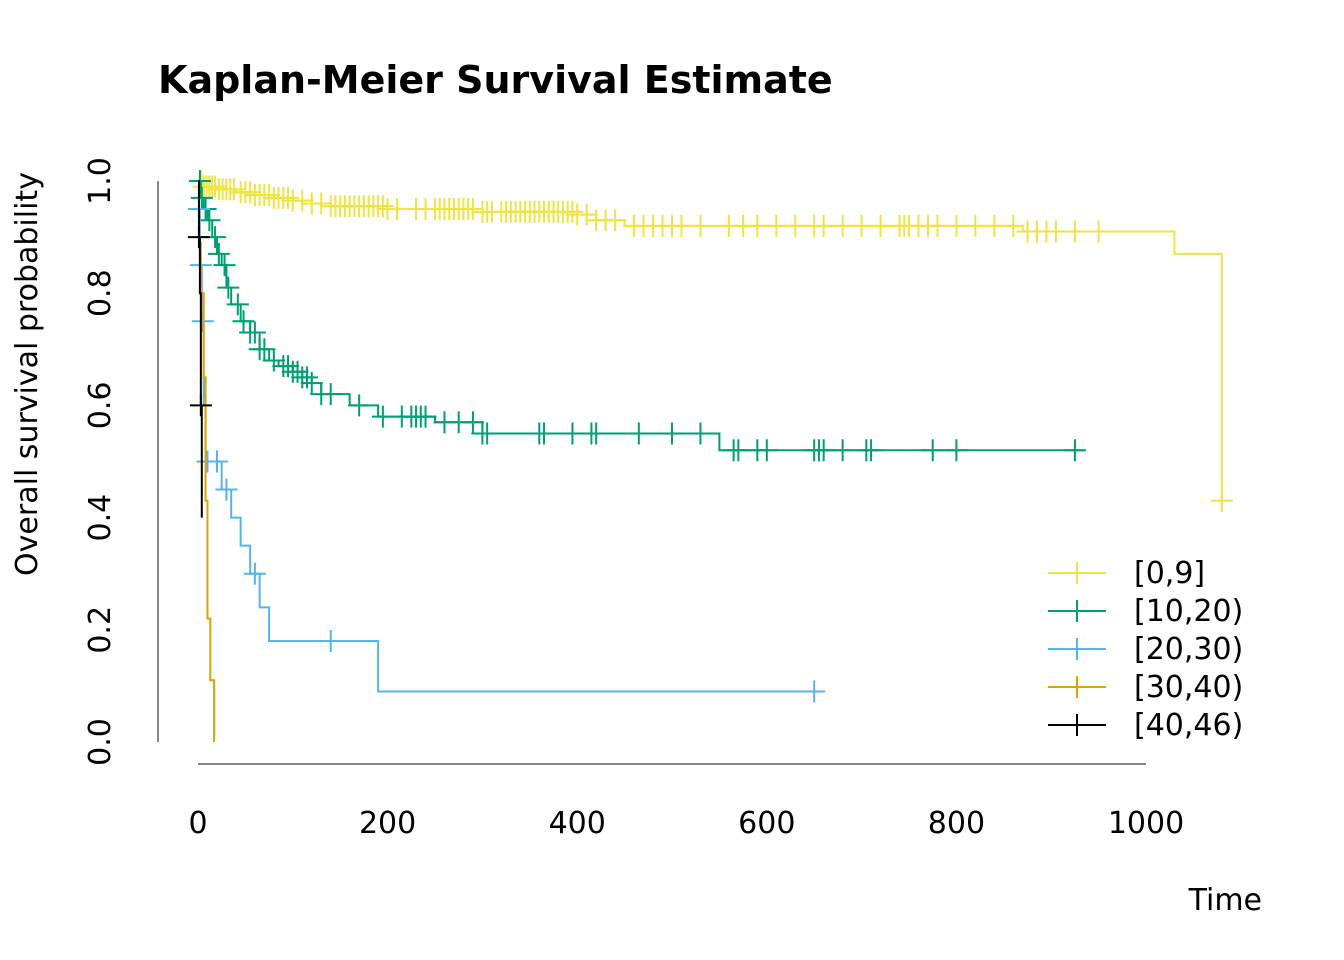  What do you see at coordinates (1225, 900) in the screenshot?
I see `x-axis-label: Time` at bounding box center [1225, 900].